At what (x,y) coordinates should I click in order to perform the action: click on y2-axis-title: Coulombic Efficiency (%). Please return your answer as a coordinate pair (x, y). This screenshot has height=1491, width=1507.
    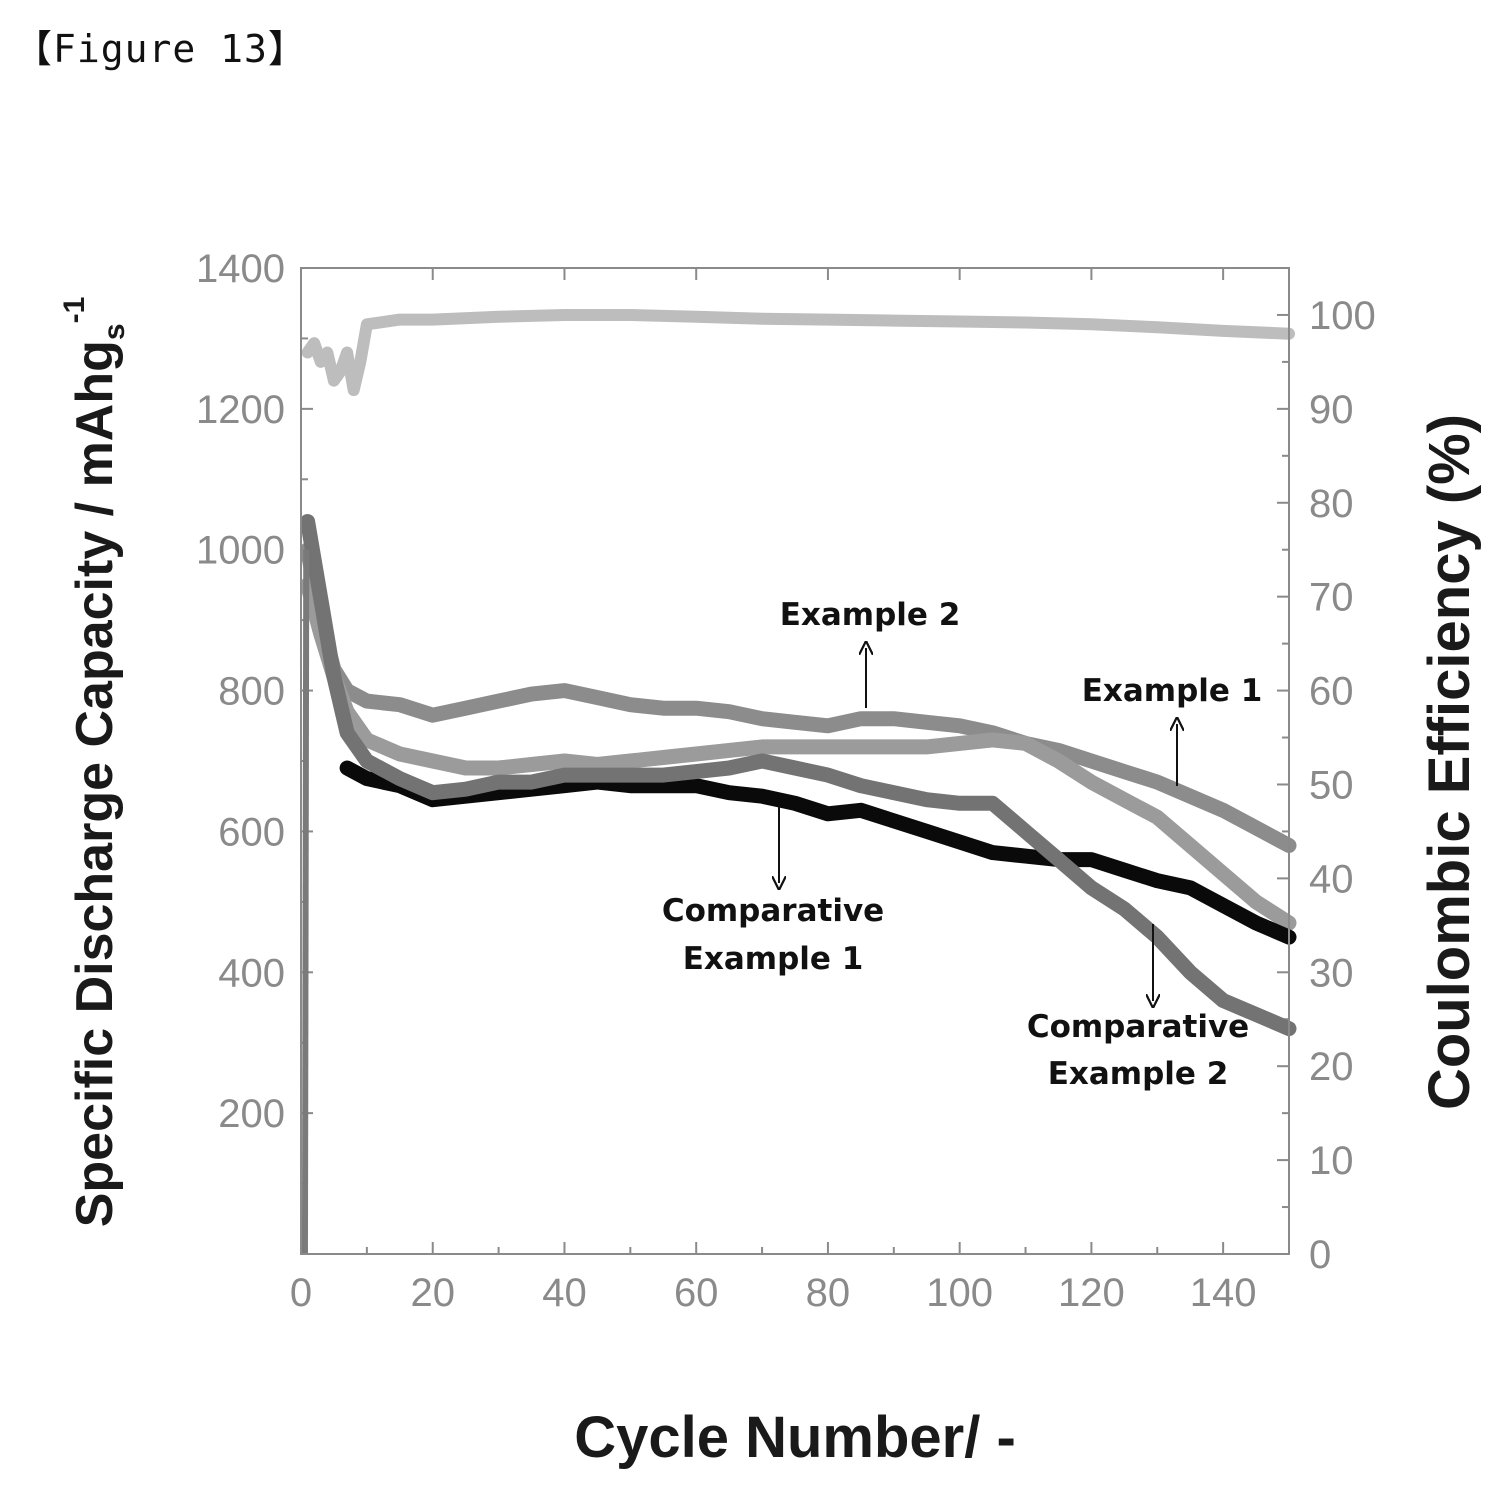
    Looking at the image, I should click on (1449, 762).